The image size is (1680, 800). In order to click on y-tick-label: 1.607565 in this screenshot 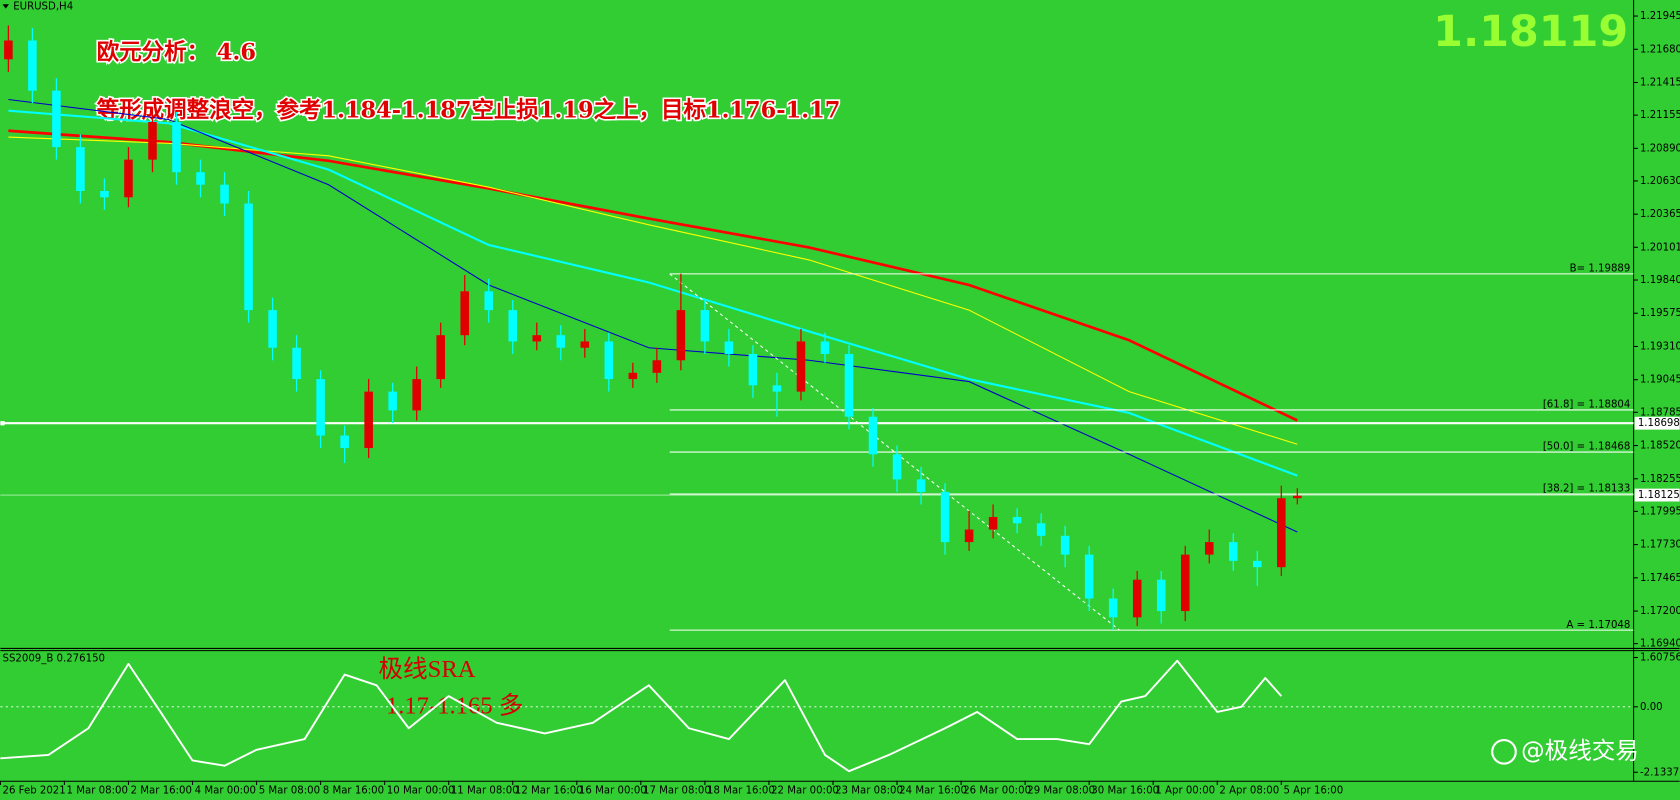, I will do `click(1660, 658)`.